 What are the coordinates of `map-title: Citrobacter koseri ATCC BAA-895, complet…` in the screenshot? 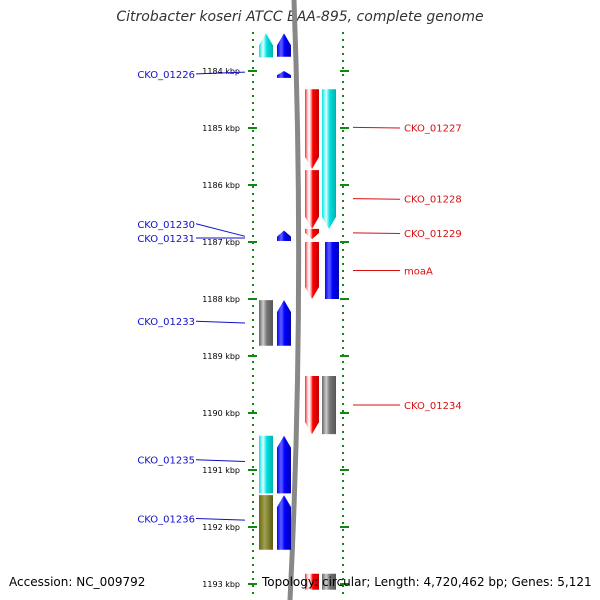 It's located at (300, 17).